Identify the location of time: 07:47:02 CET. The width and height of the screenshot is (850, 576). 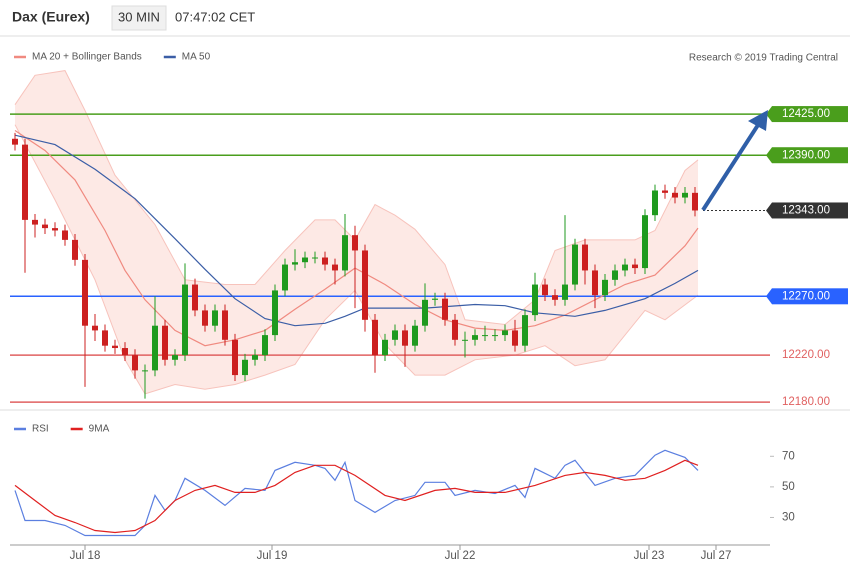
(215, 16).